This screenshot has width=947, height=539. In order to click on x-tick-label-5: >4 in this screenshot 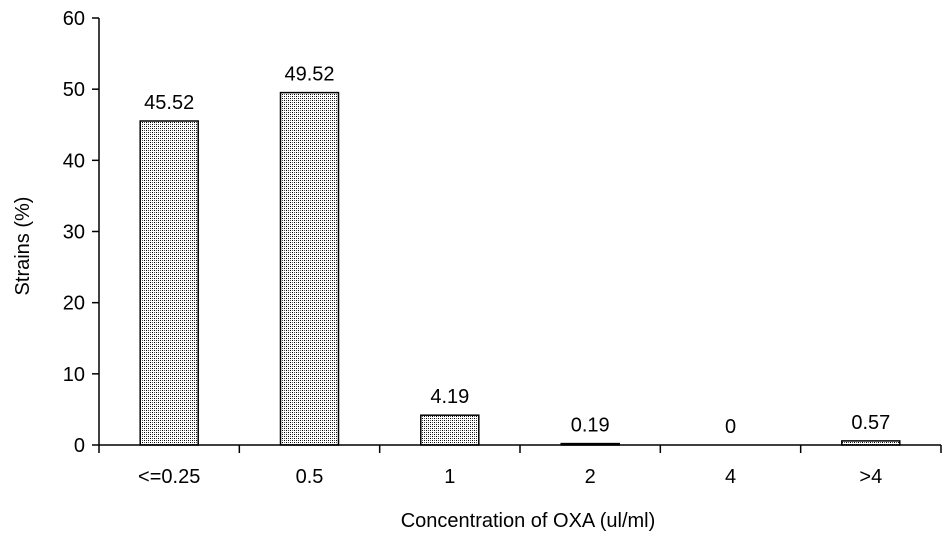, I will do `click(870, 477)`.